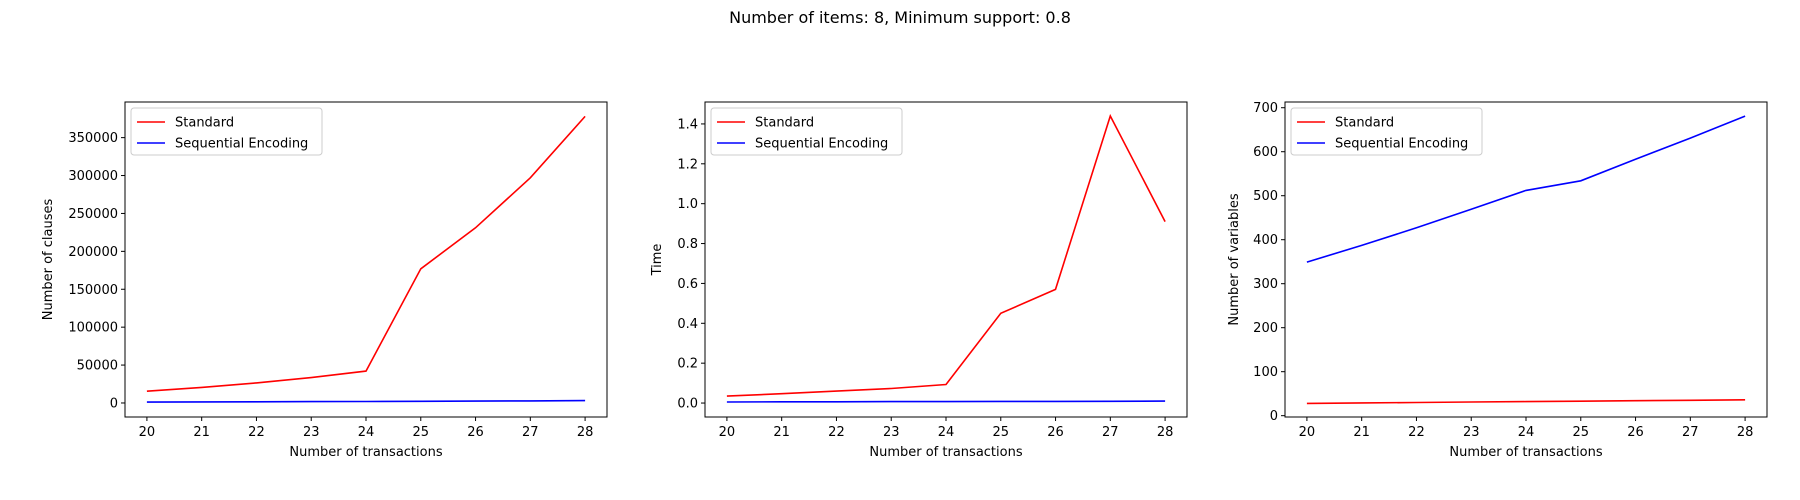 The image size is (1800, 500). Describe the element at coordinates (1265, 240) in the screenshot. I see `y-tick-label: 400` at that location.